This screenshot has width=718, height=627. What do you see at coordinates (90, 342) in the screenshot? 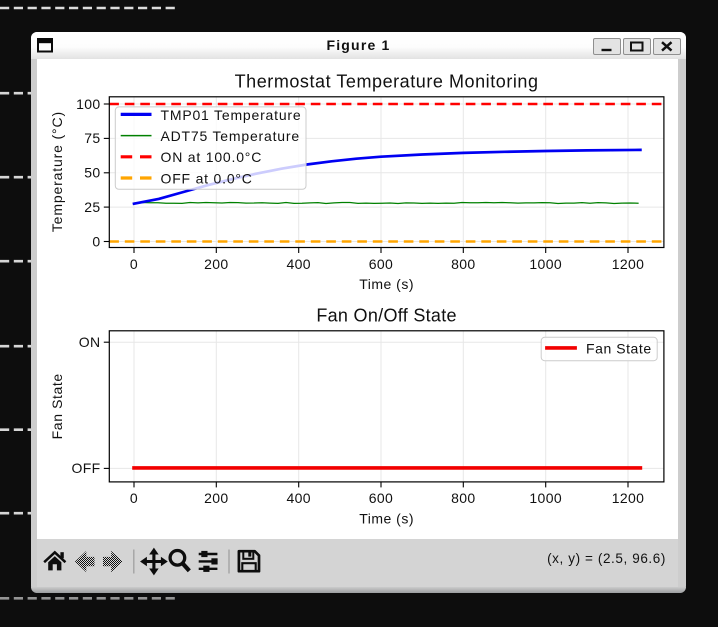
I see `svg-text: ON` at bounding box center [90, 342].